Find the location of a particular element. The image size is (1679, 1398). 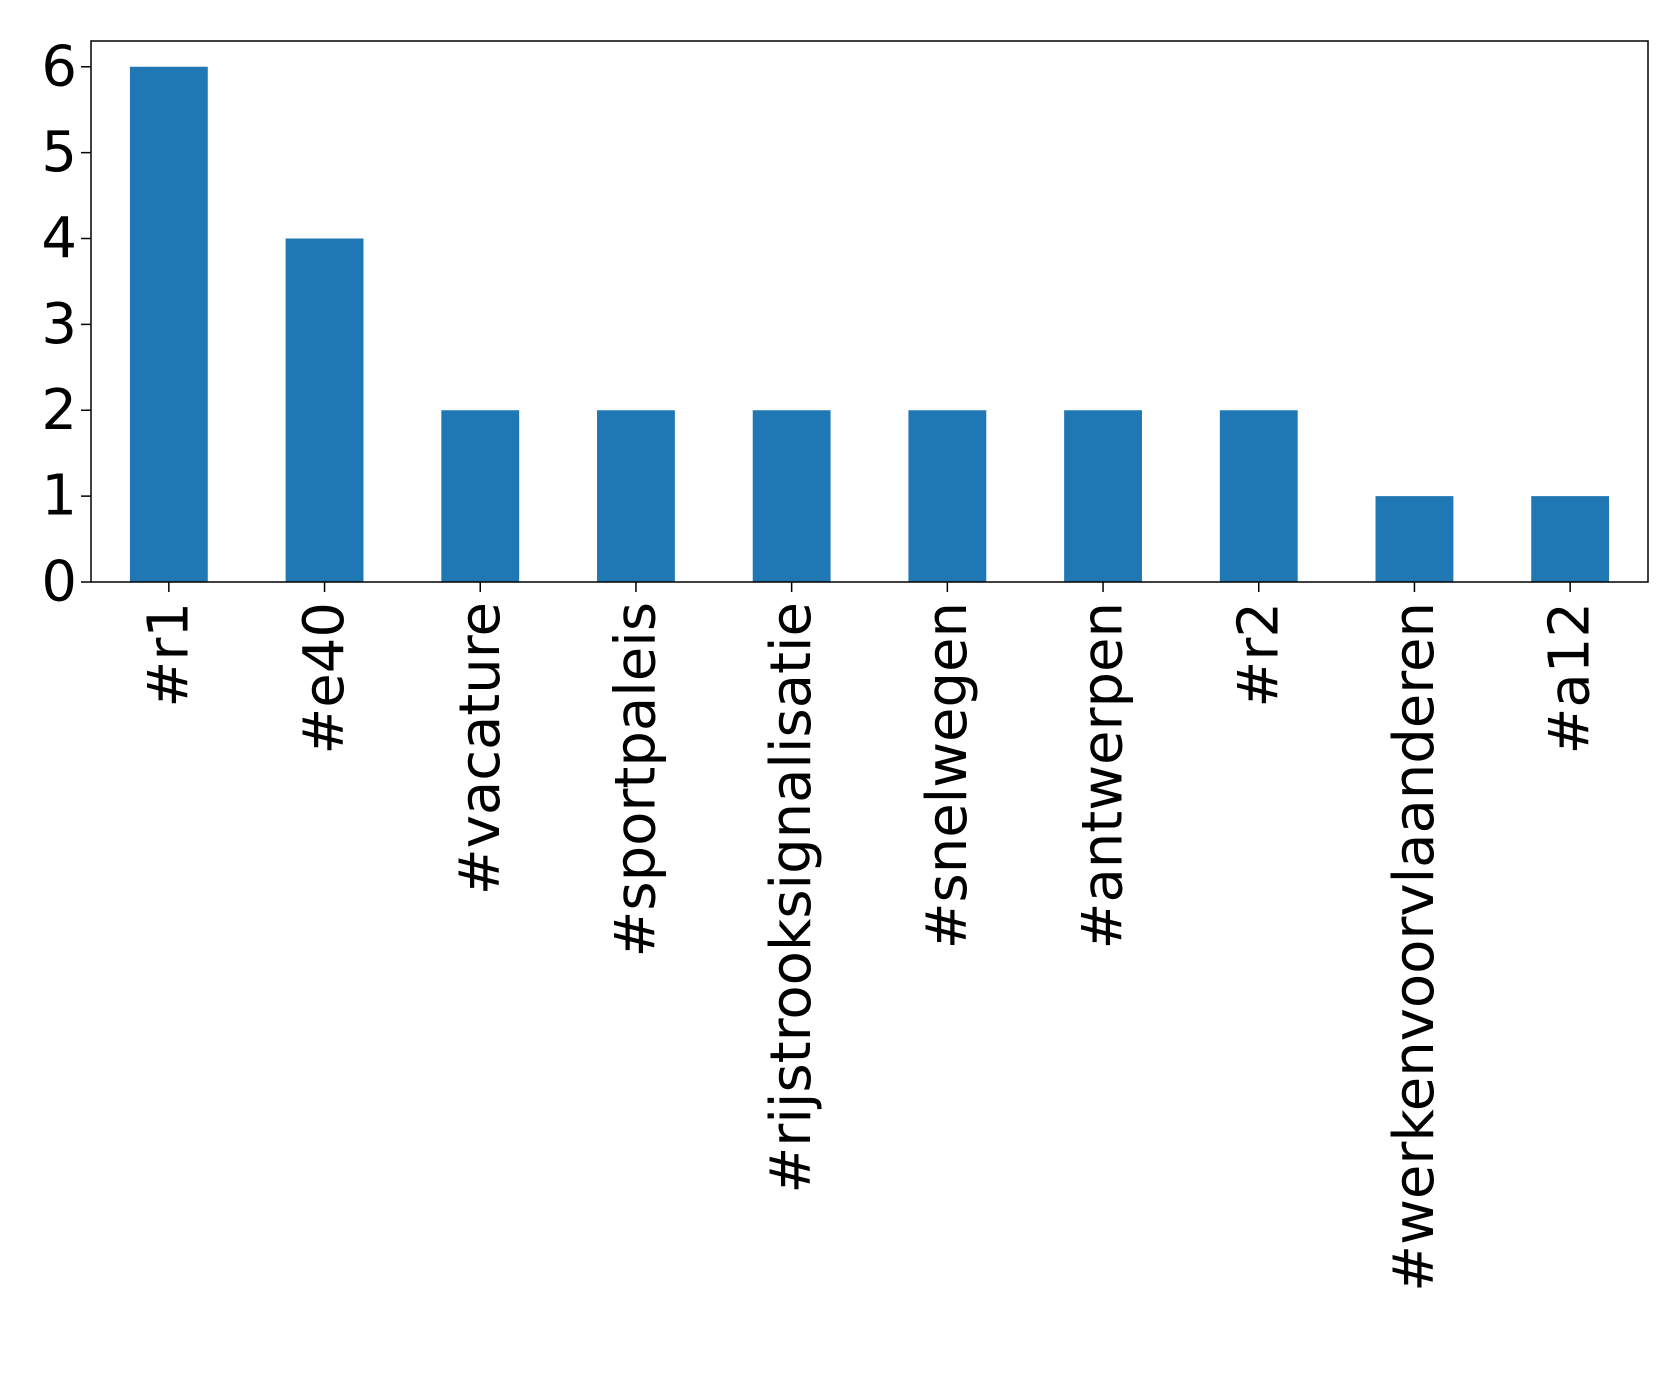

x-tick-label: #antwerpen is located at coordinates (1103, 775).